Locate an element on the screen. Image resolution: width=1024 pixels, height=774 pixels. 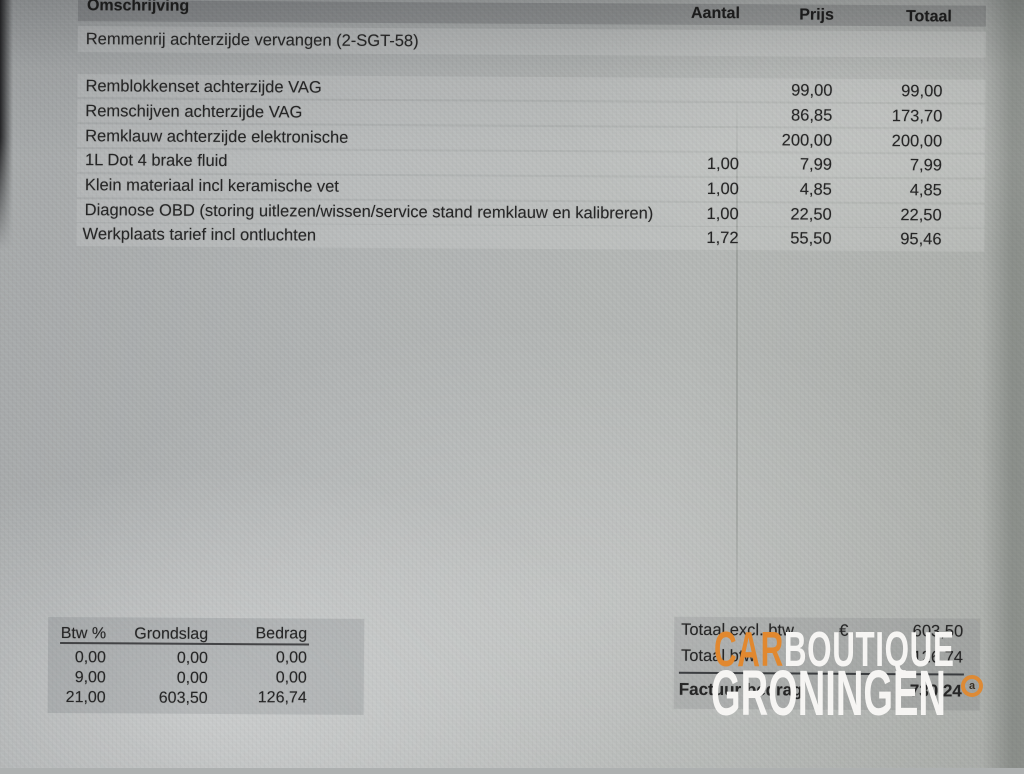
vat-cell: 126,74 is located at coordinates (282, 698).